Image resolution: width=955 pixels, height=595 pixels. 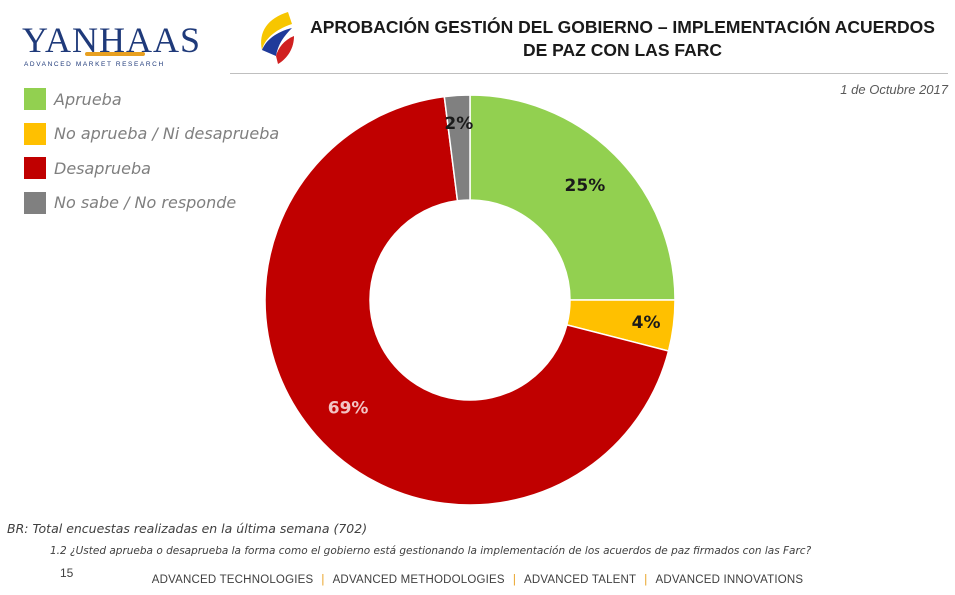 I want to click on slice-value-label: 25%, so click(x=585, y=186).